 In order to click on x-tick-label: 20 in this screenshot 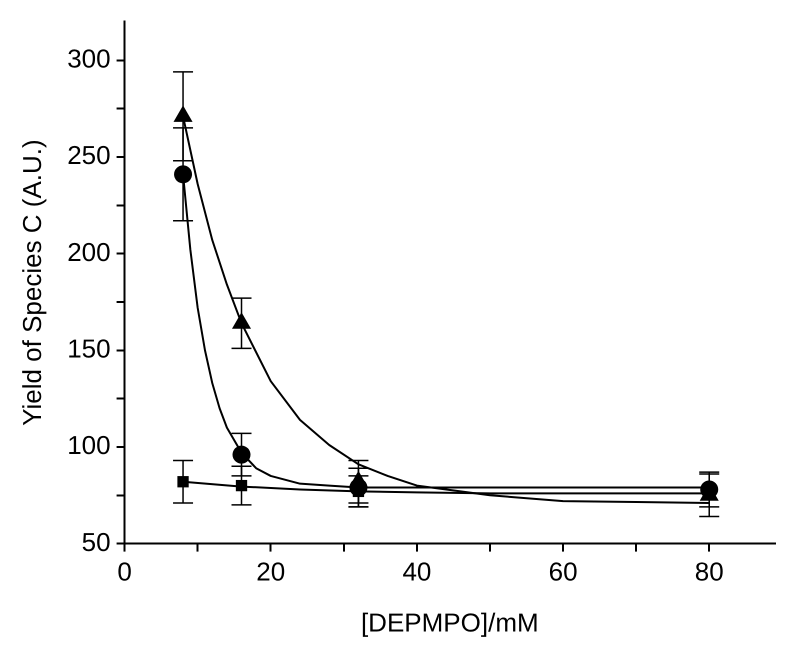, I will do `click(271, 571)`.